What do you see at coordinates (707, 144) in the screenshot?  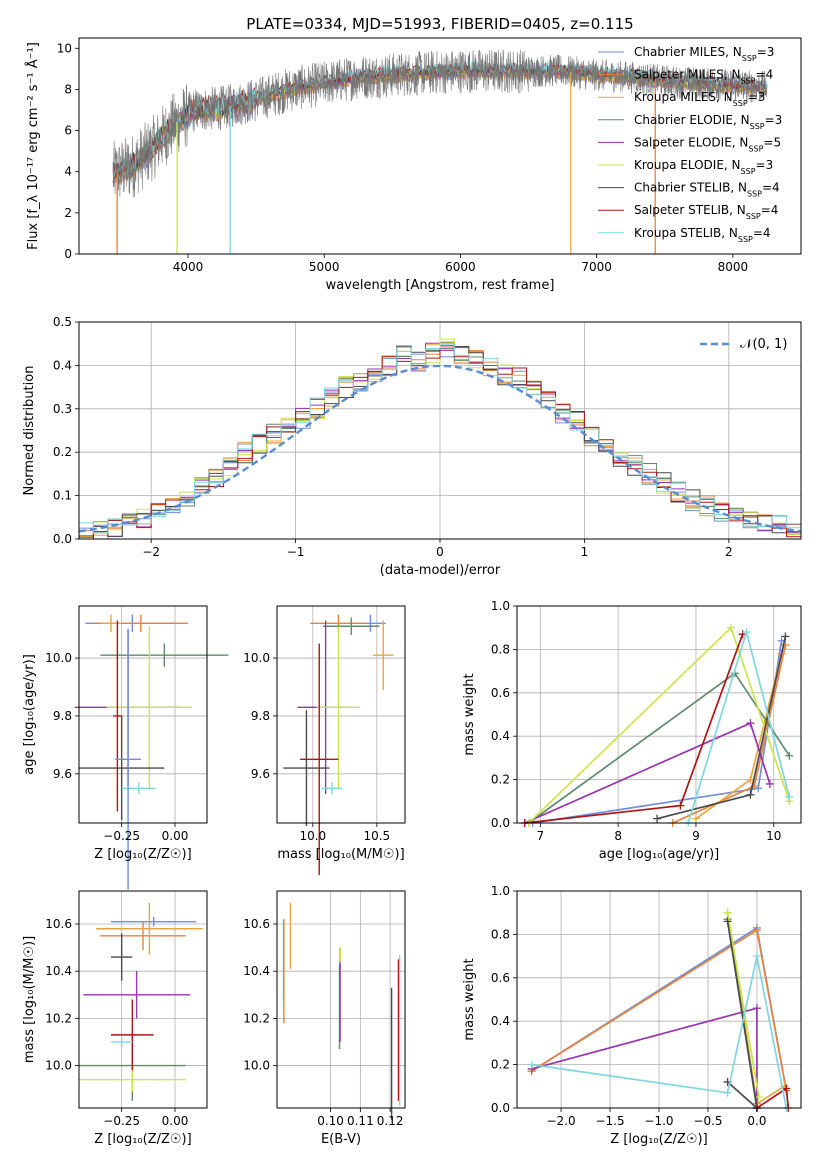 I see `legend-label: Salpeter ELODIE, NSSP=5` at bounding box center [707, 144].